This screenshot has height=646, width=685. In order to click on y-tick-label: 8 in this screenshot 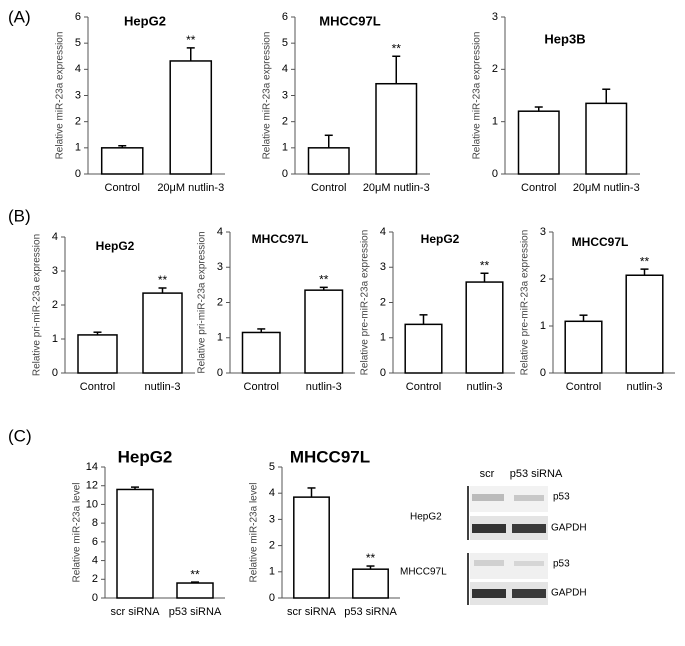, I will do `click(95, 523)`.